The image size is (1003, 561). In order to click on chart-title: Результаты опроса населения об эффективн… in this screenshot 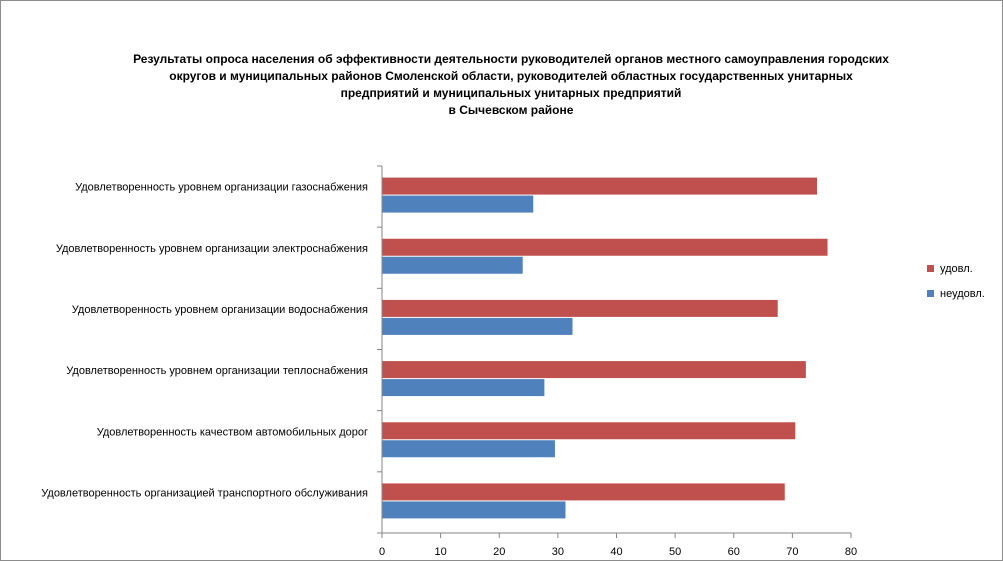, I will do `click(511, 85)`.